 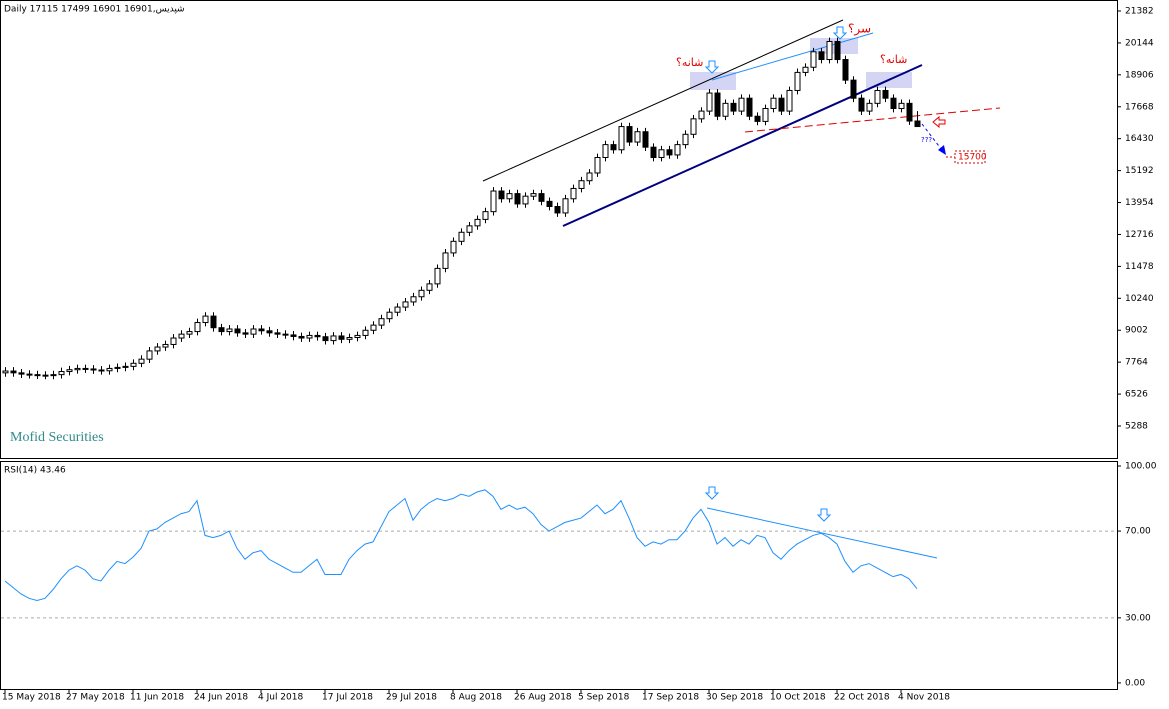 What do you see at coordinates (347, 698) in the screenshot?
I see `x-tick-label: 17 Jul 2018` at bounding box center [347, 698].